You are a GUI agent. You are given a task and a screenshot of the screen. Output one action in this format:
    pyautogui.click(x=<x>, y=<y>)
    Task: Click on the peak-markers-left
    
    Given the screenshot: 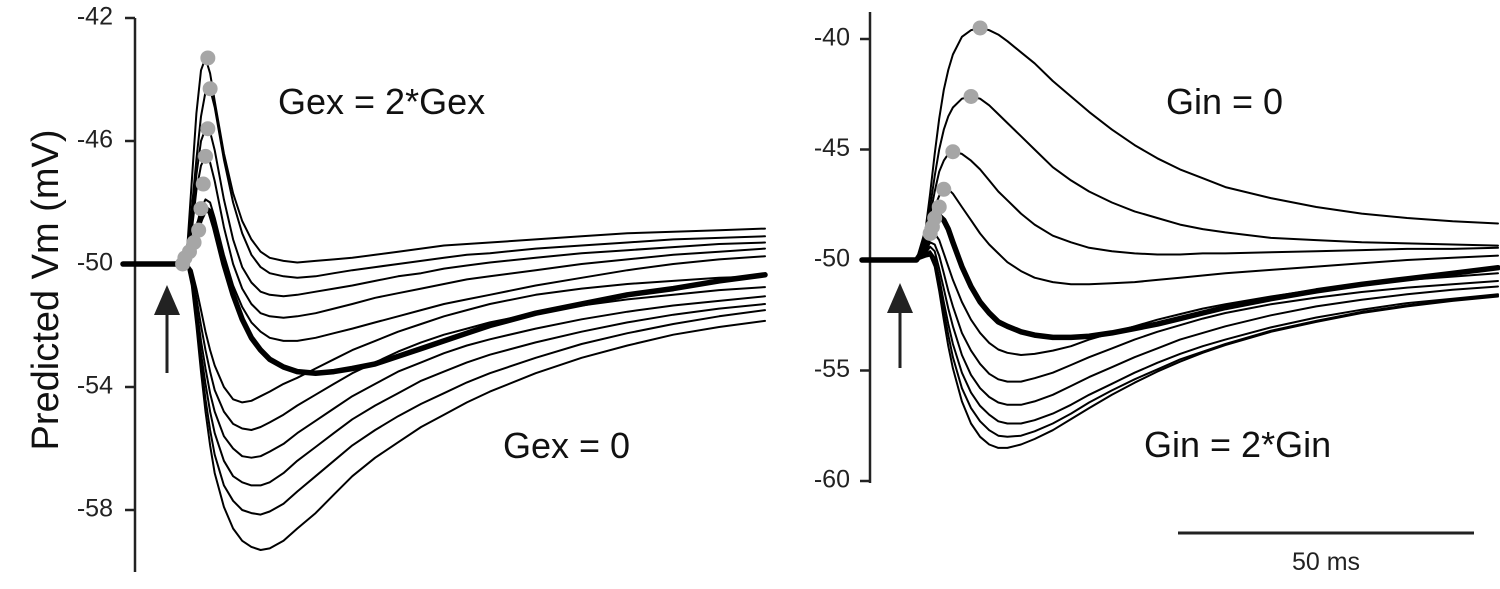 What is the action you would take?
    pyautogui.click(x=196, y=161)
    